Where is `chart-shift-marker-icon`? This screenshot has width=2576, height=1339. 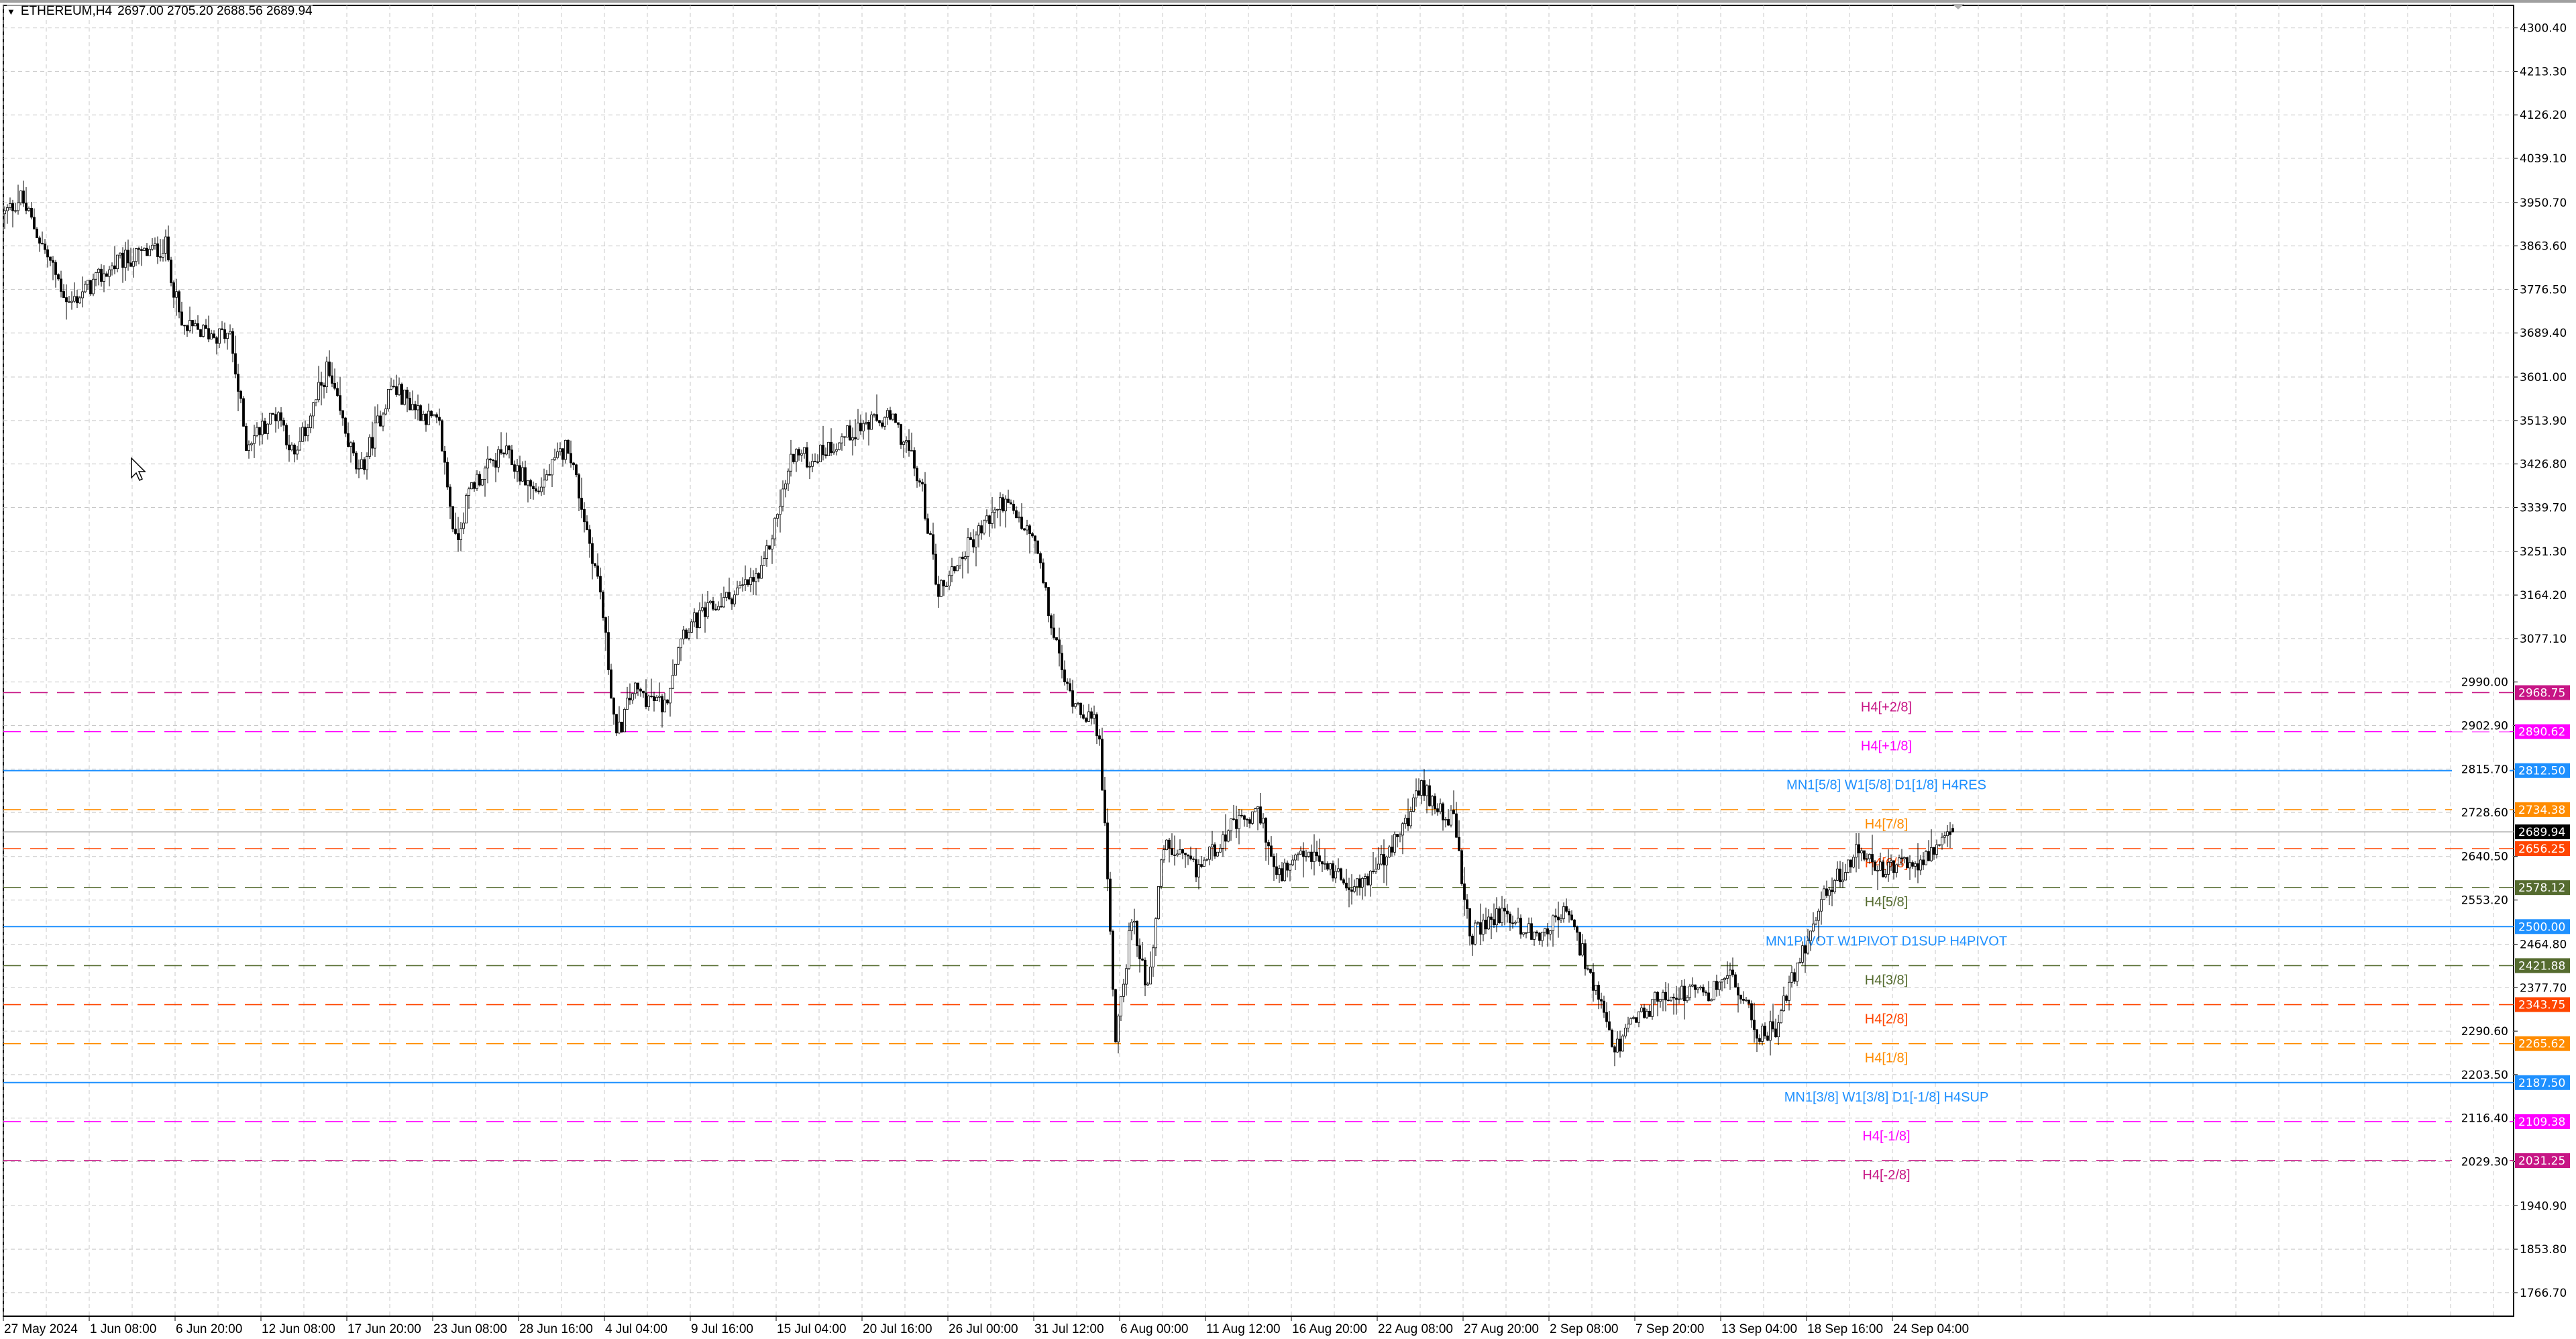
chart-shift-marker-icon is located at coordinates (1958, 6).